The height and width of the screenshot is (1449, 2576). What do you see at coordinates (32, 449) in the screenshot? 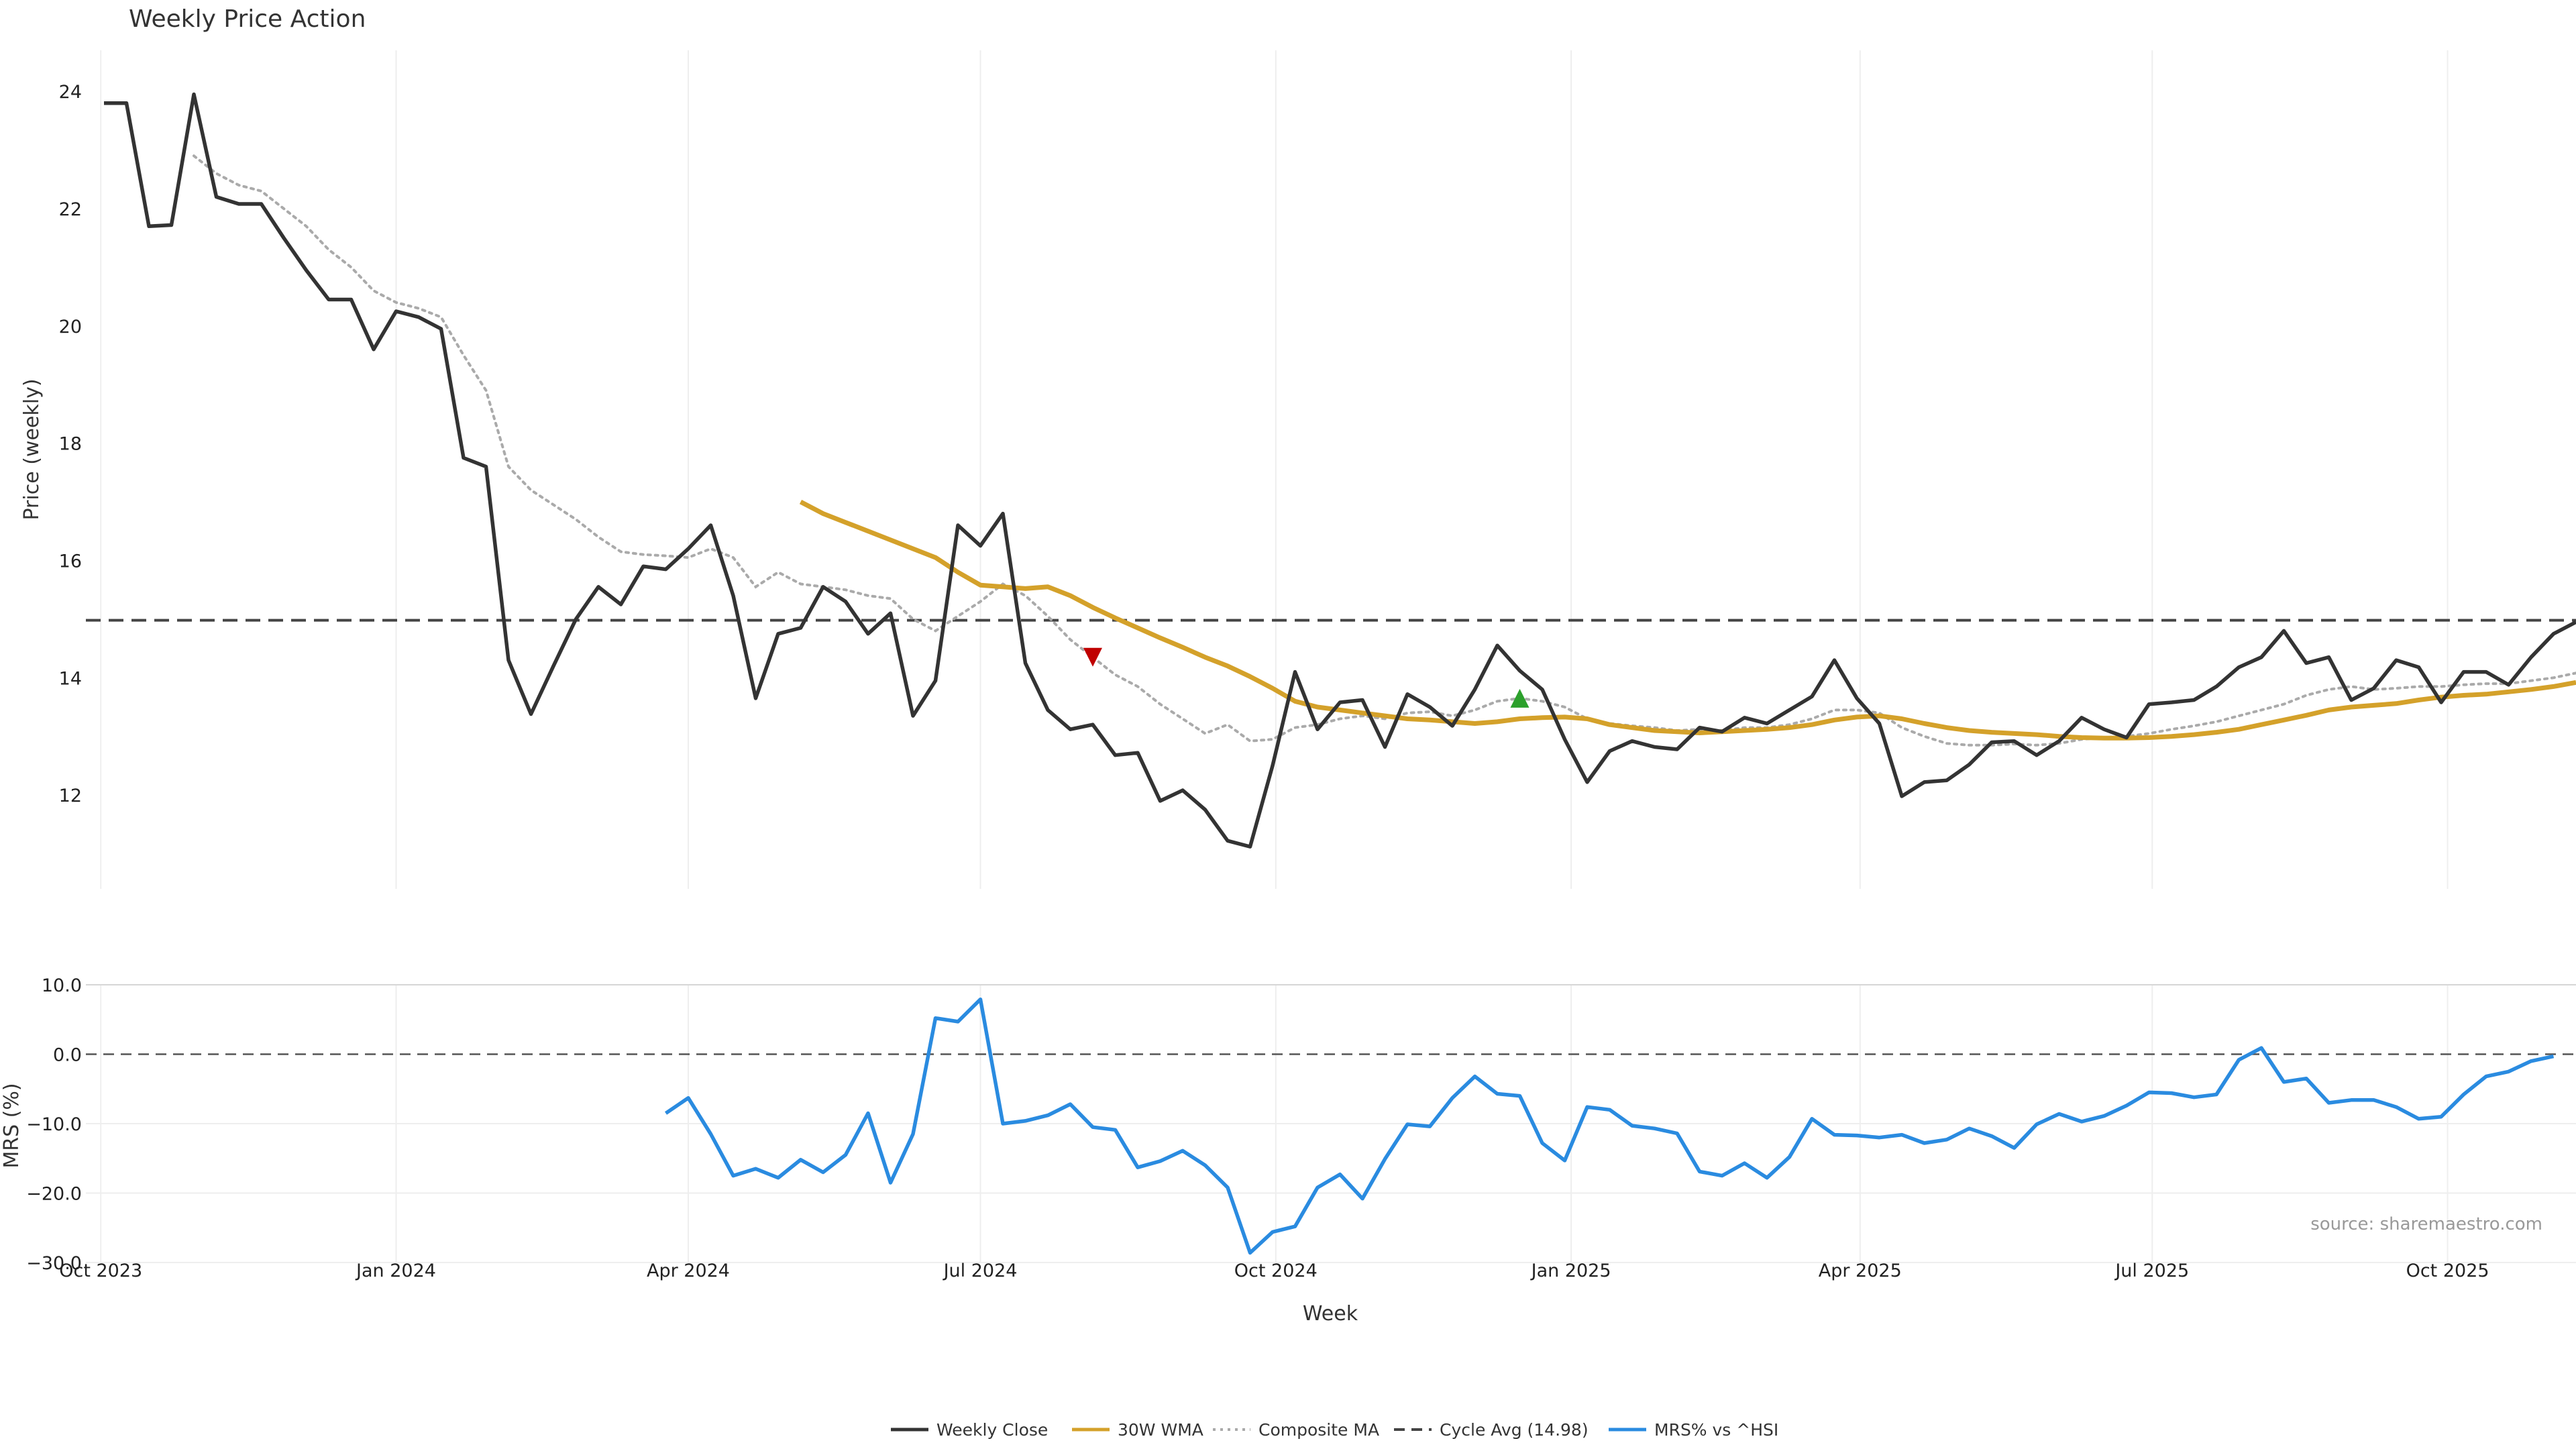
I see `price-y-axis-label: Price (weekly)` at bounding box center [32, 449].